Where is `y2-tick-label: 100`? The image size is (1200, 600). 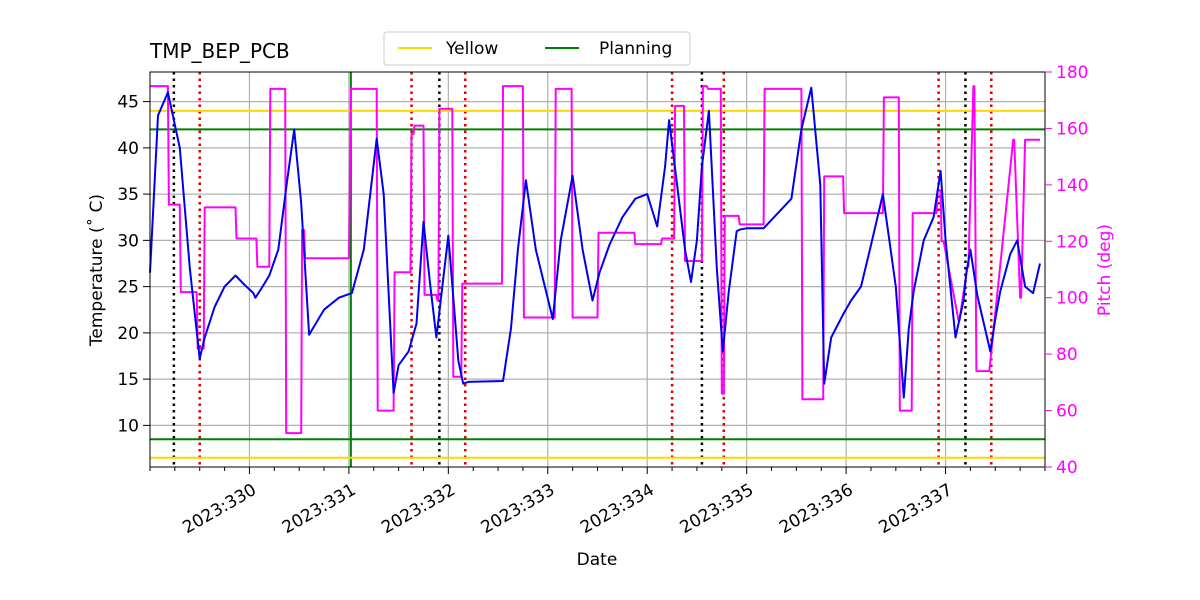
y2-tick-label: 100 is located at coordinates (1072, 299).